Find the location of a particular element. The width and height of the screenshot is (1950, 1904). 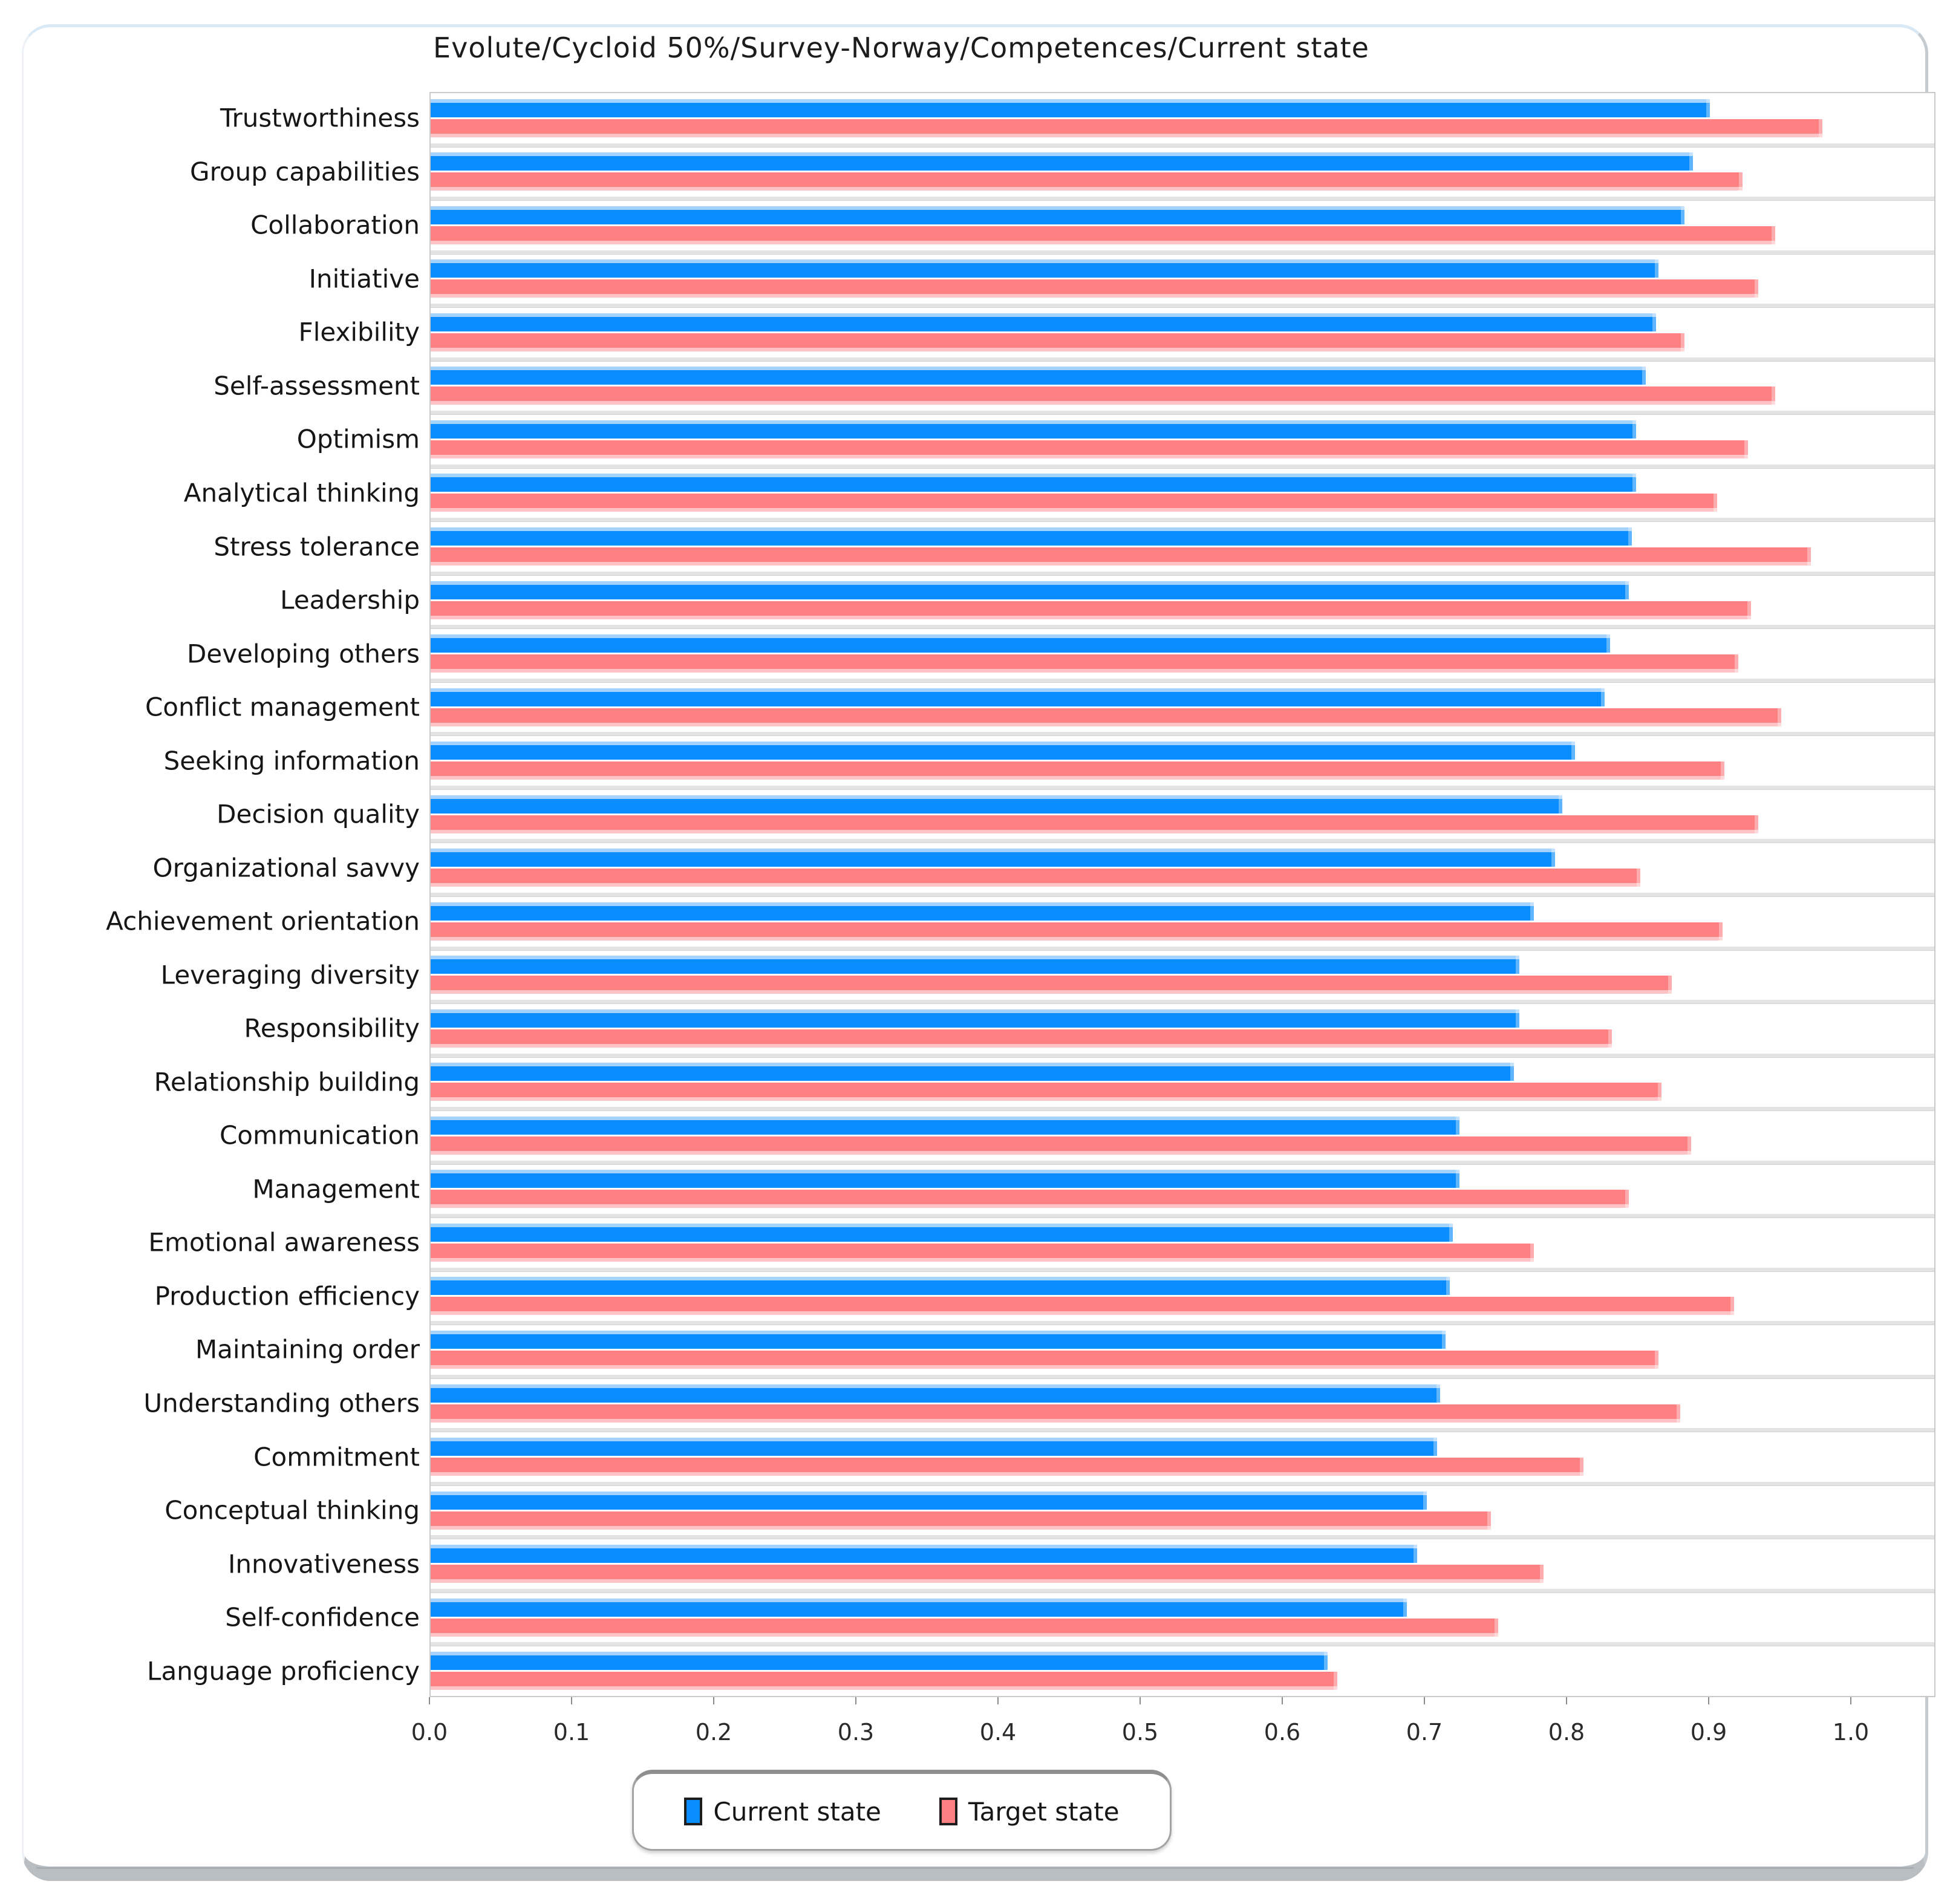

chart-row: Group capabilities is located at coordinates (1062, 174).